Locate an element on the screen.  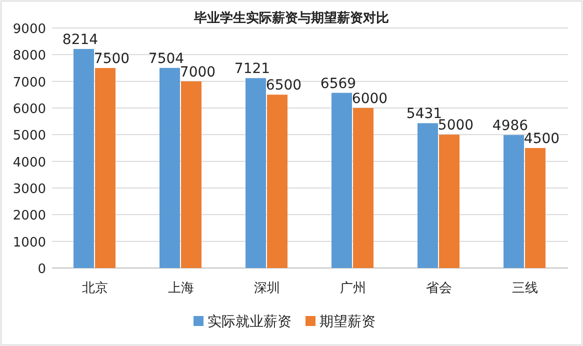
y-tick-label: 8000 is located at coordinates (29, 56).